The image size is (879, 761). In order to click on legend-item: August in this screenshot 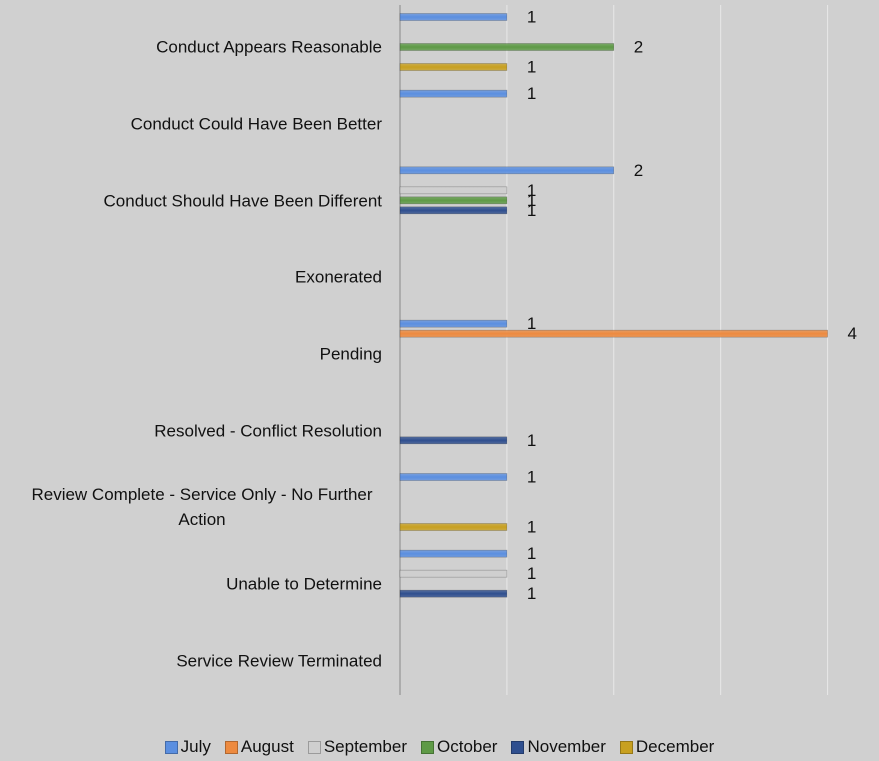, I will do `click(259, 747)`.